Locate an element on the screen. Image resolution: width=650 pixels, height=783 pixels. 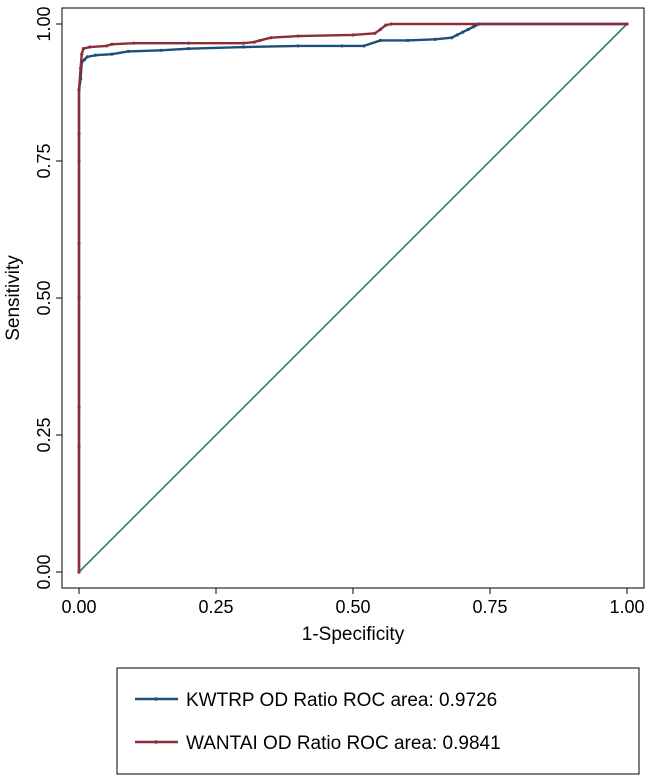
legend-label: WANTAI OD Ratio ROC area: 0.9841 is located at coordinates (343, 743).